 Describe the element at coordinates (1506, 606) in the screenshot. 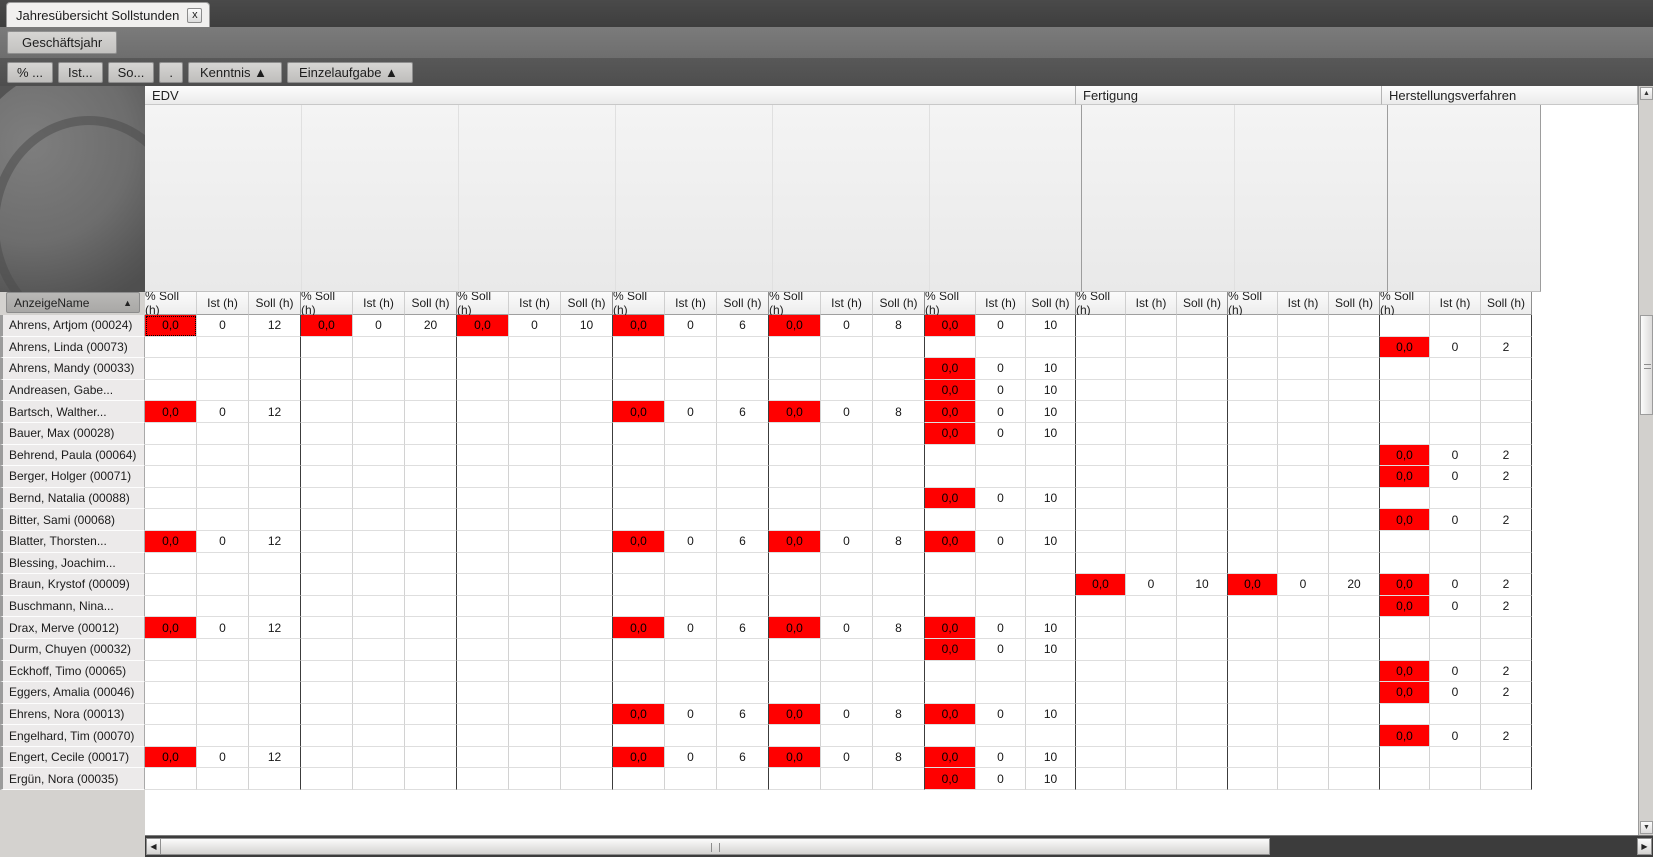

I see `cell-soll: 2` at that location.